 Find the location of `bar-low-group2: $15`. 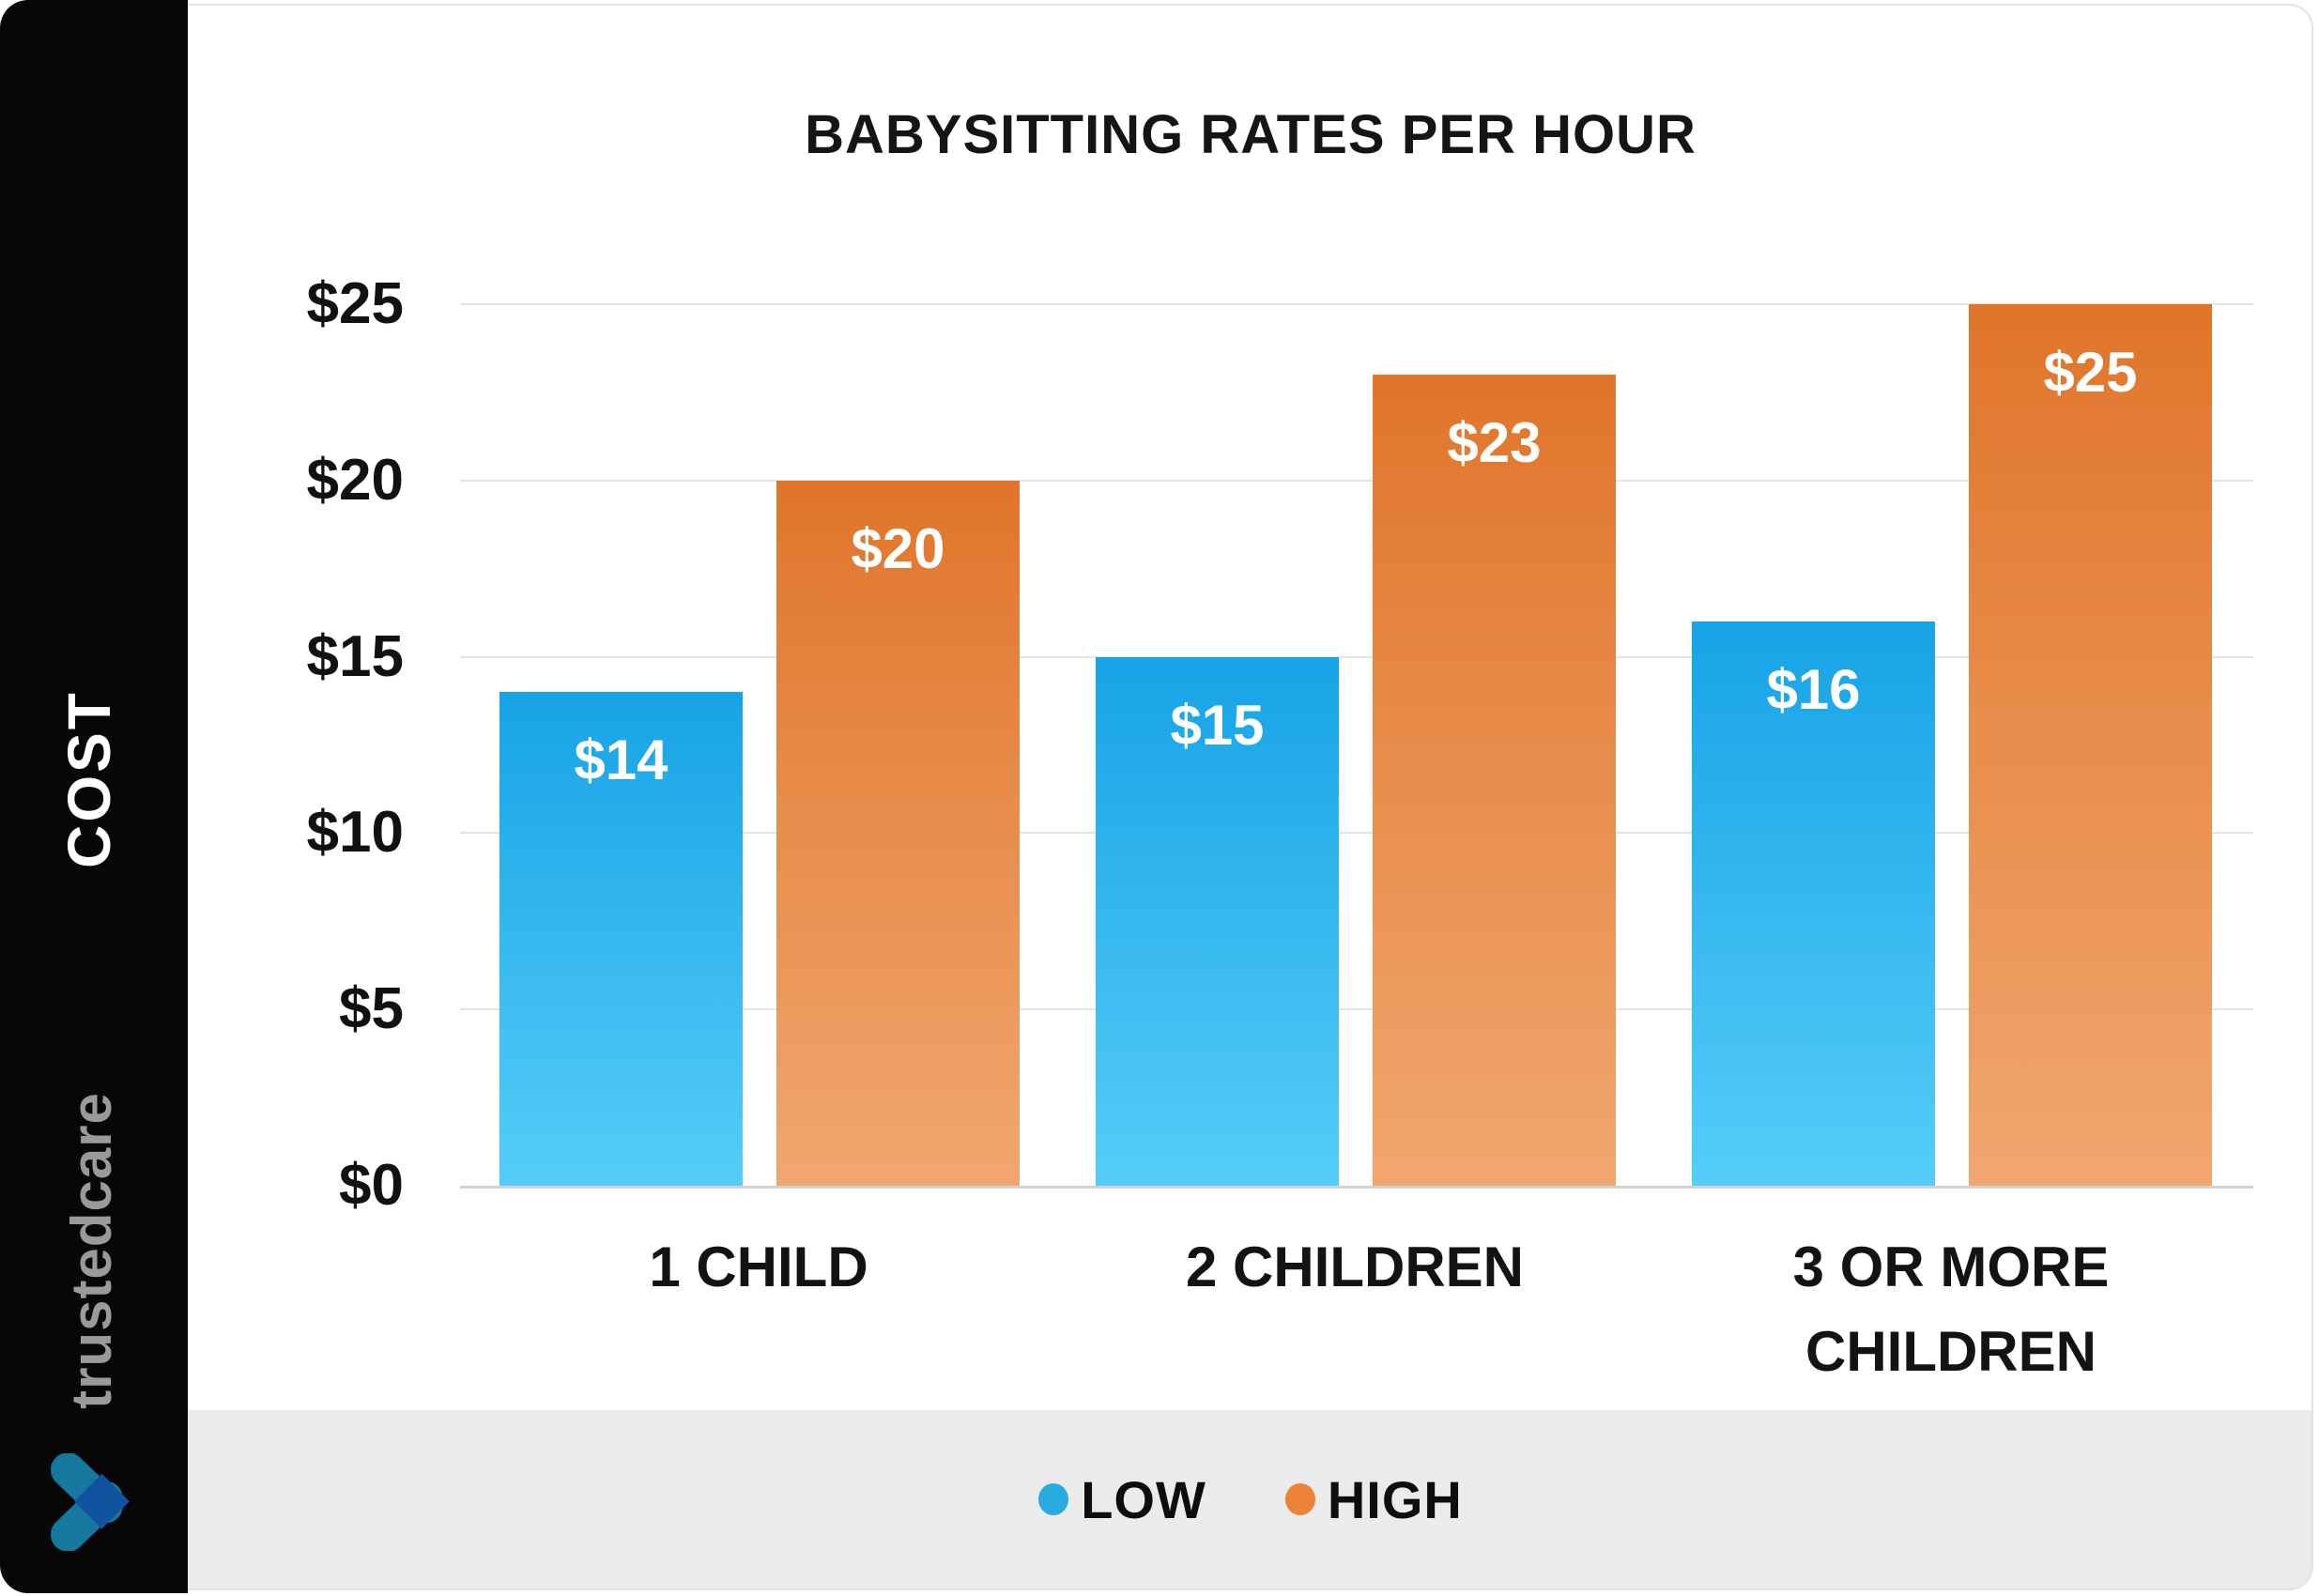

bar-low-group2: $15 is located at coordinates (1217, 922).